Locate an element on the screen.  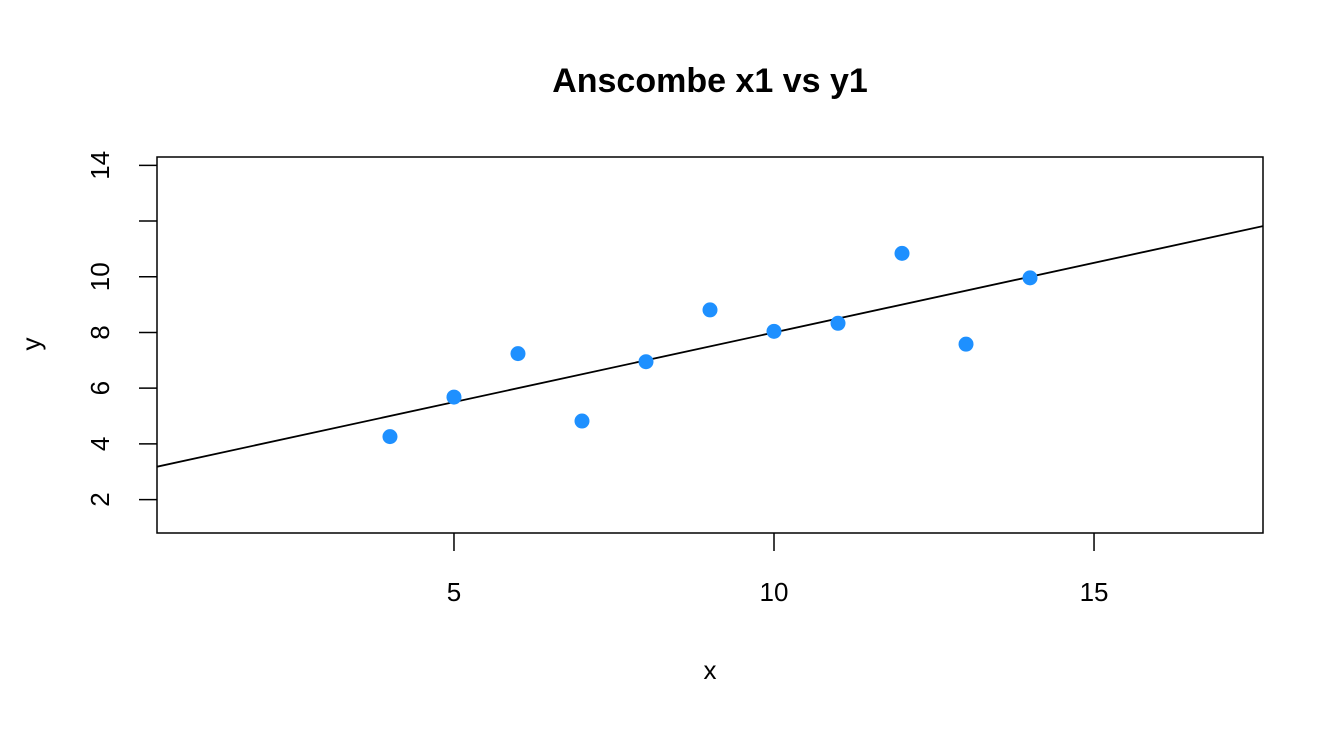
chart-title: Anscombe x1 vs y1 is located at coordinates (710, 81).